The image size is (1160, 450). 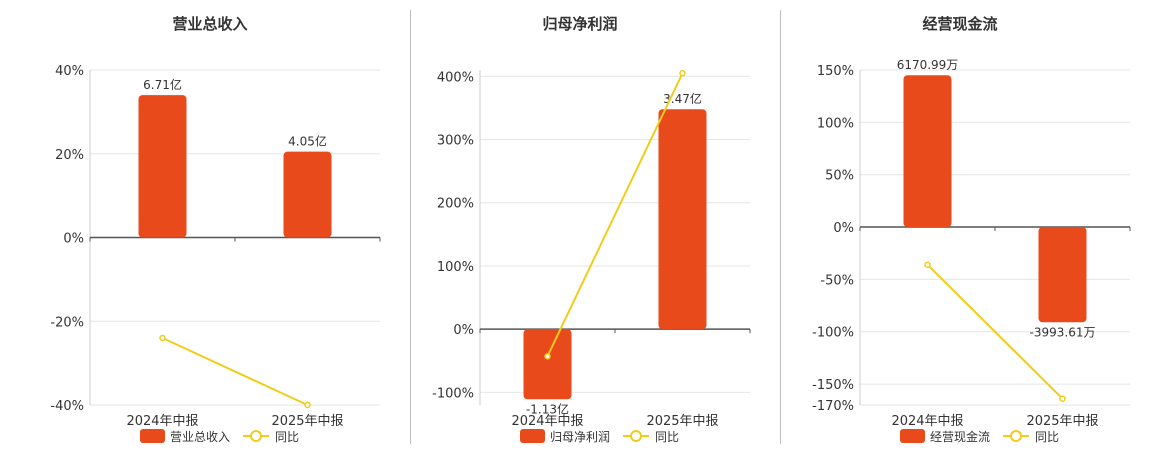 I want to click on y-tick-label: 300%, so click(x=455, y=141).